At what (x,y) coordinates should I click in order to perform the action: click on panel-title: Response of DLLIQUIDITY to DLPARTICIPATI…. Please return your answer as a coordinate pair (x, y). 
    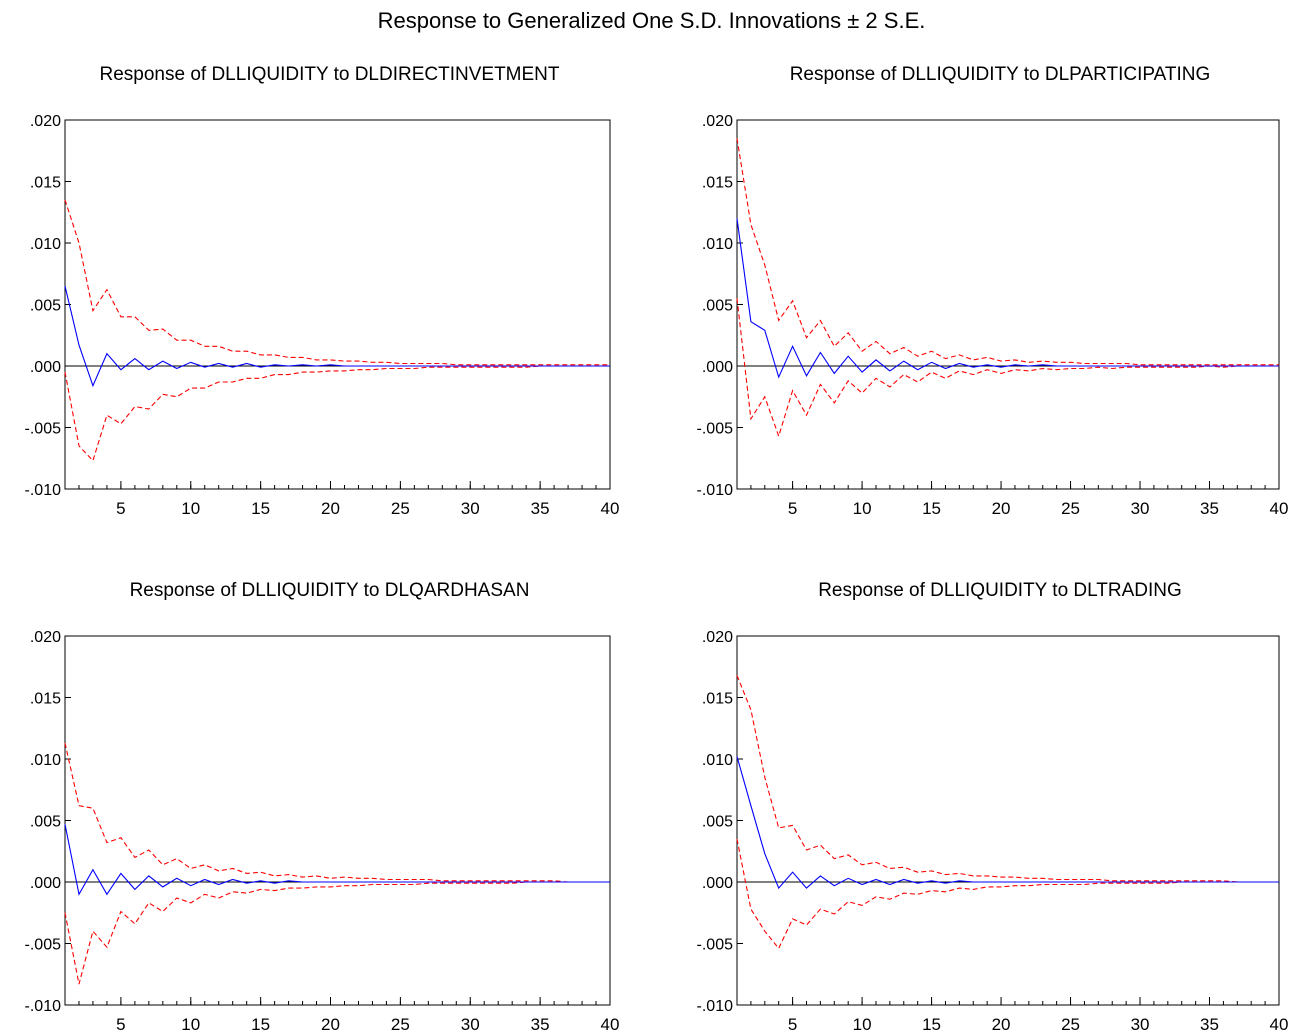
    Looking at the image, I should click on (1000, 74).